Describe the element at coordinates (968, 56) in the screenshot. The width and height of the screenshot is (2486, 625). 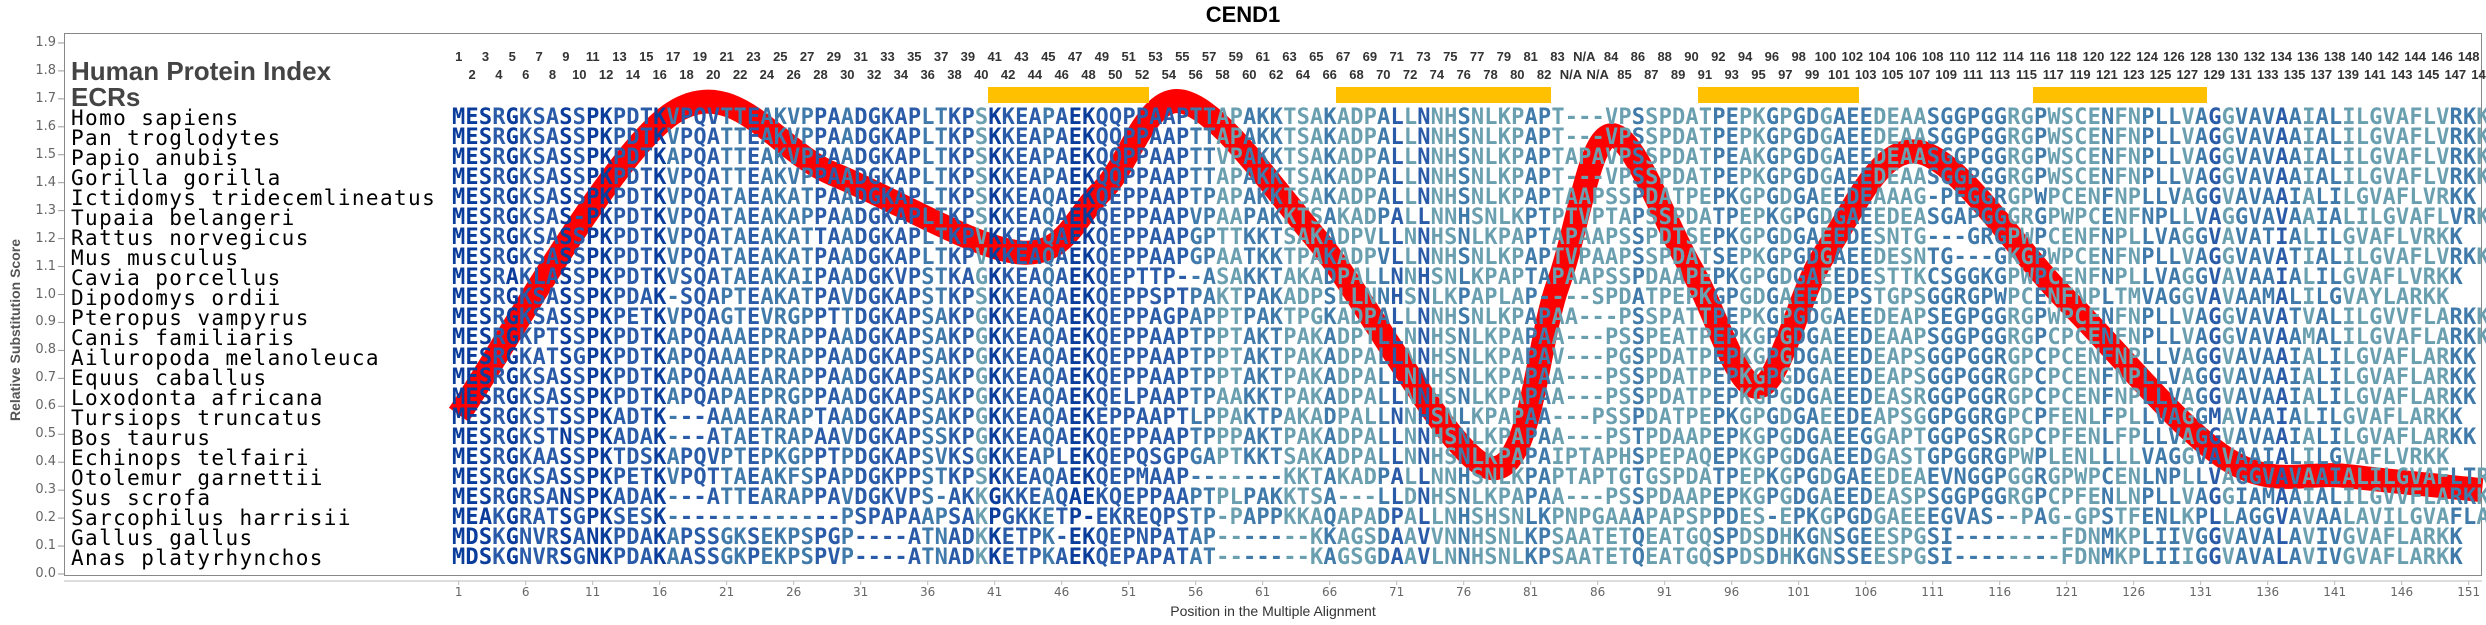
I see `header-index-odd: 39` at that location.